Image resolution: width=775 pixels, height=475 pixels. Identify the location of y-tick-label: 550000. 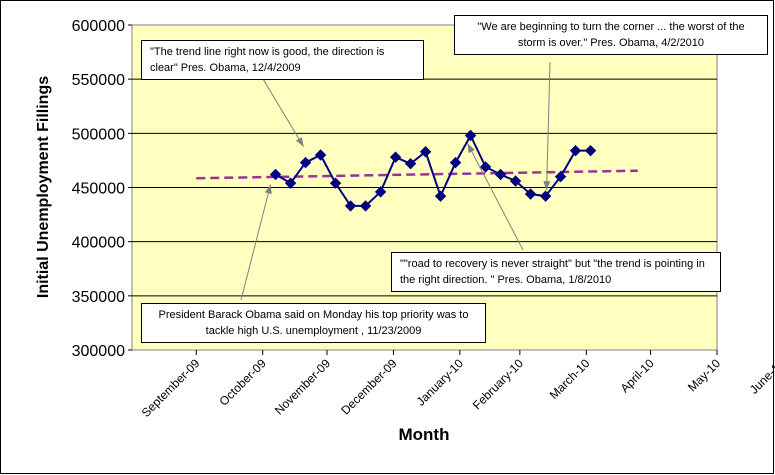
(98, 80).